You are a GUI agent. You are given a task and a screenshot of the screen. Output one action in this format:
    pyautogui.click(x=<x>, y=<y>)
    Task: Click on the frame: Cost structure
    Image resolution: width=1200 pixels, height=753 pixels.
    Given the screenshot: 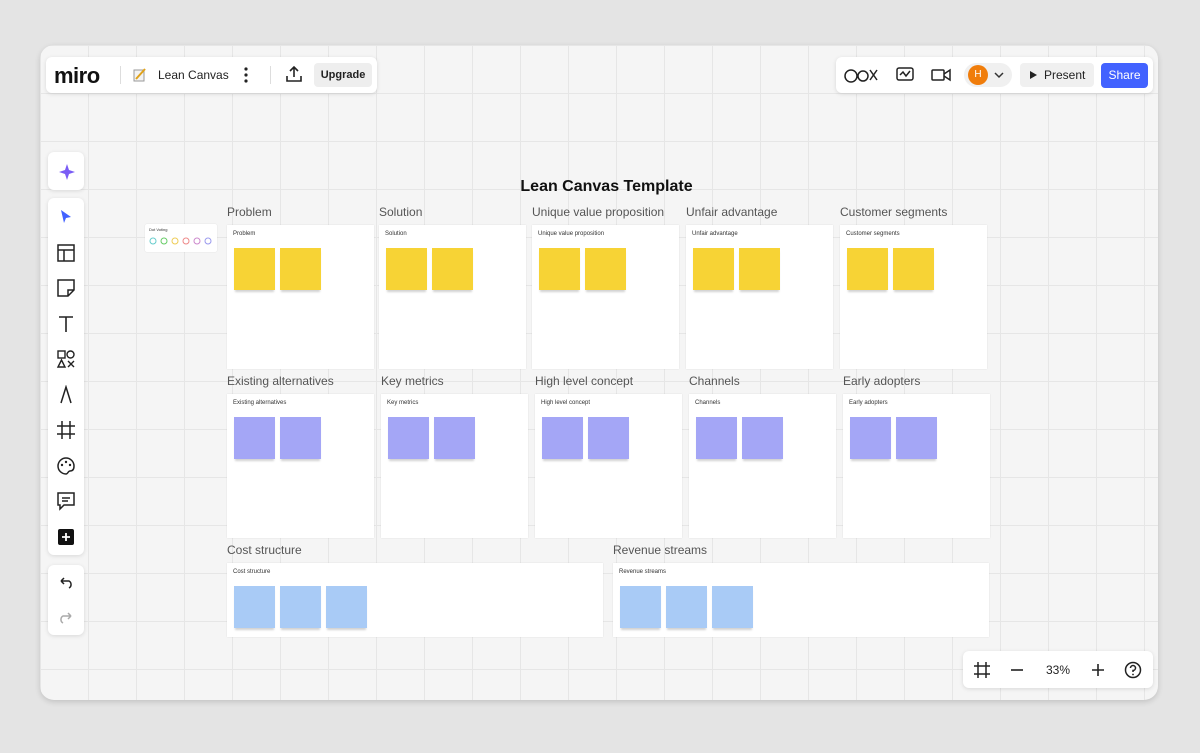 What is the action you would take?
    pyautogui.click(x=415, y=600)
    